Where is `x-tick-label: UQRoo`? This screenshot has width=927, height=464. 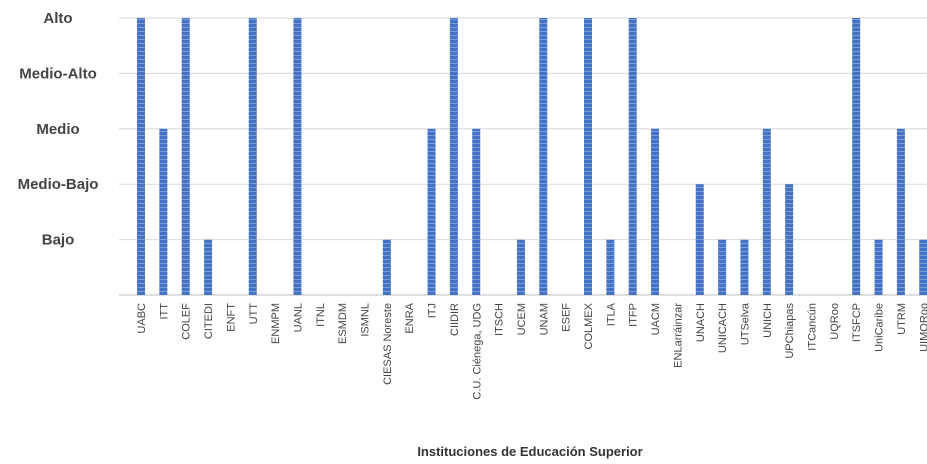 x-tick-label: UQRoo is located at coordinates (835, 321).